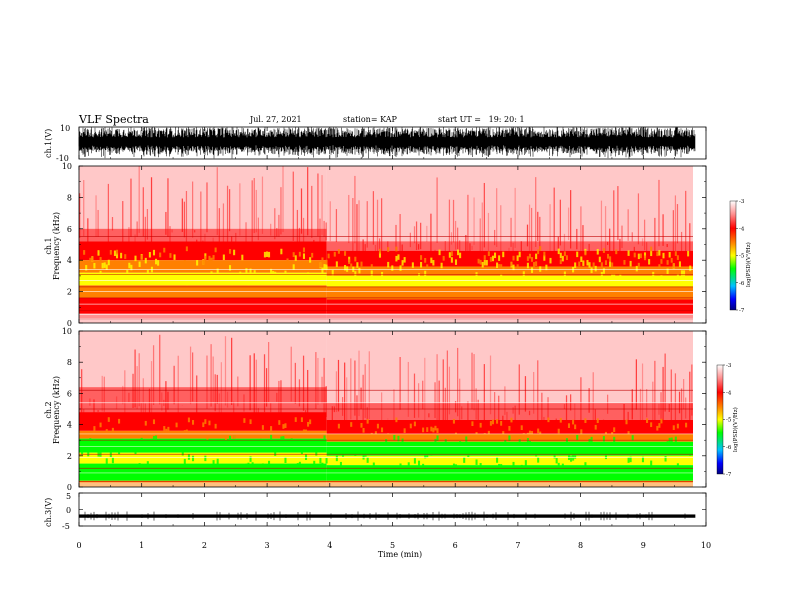  I want to click on time-tick-label: 4, so click(329, 545).